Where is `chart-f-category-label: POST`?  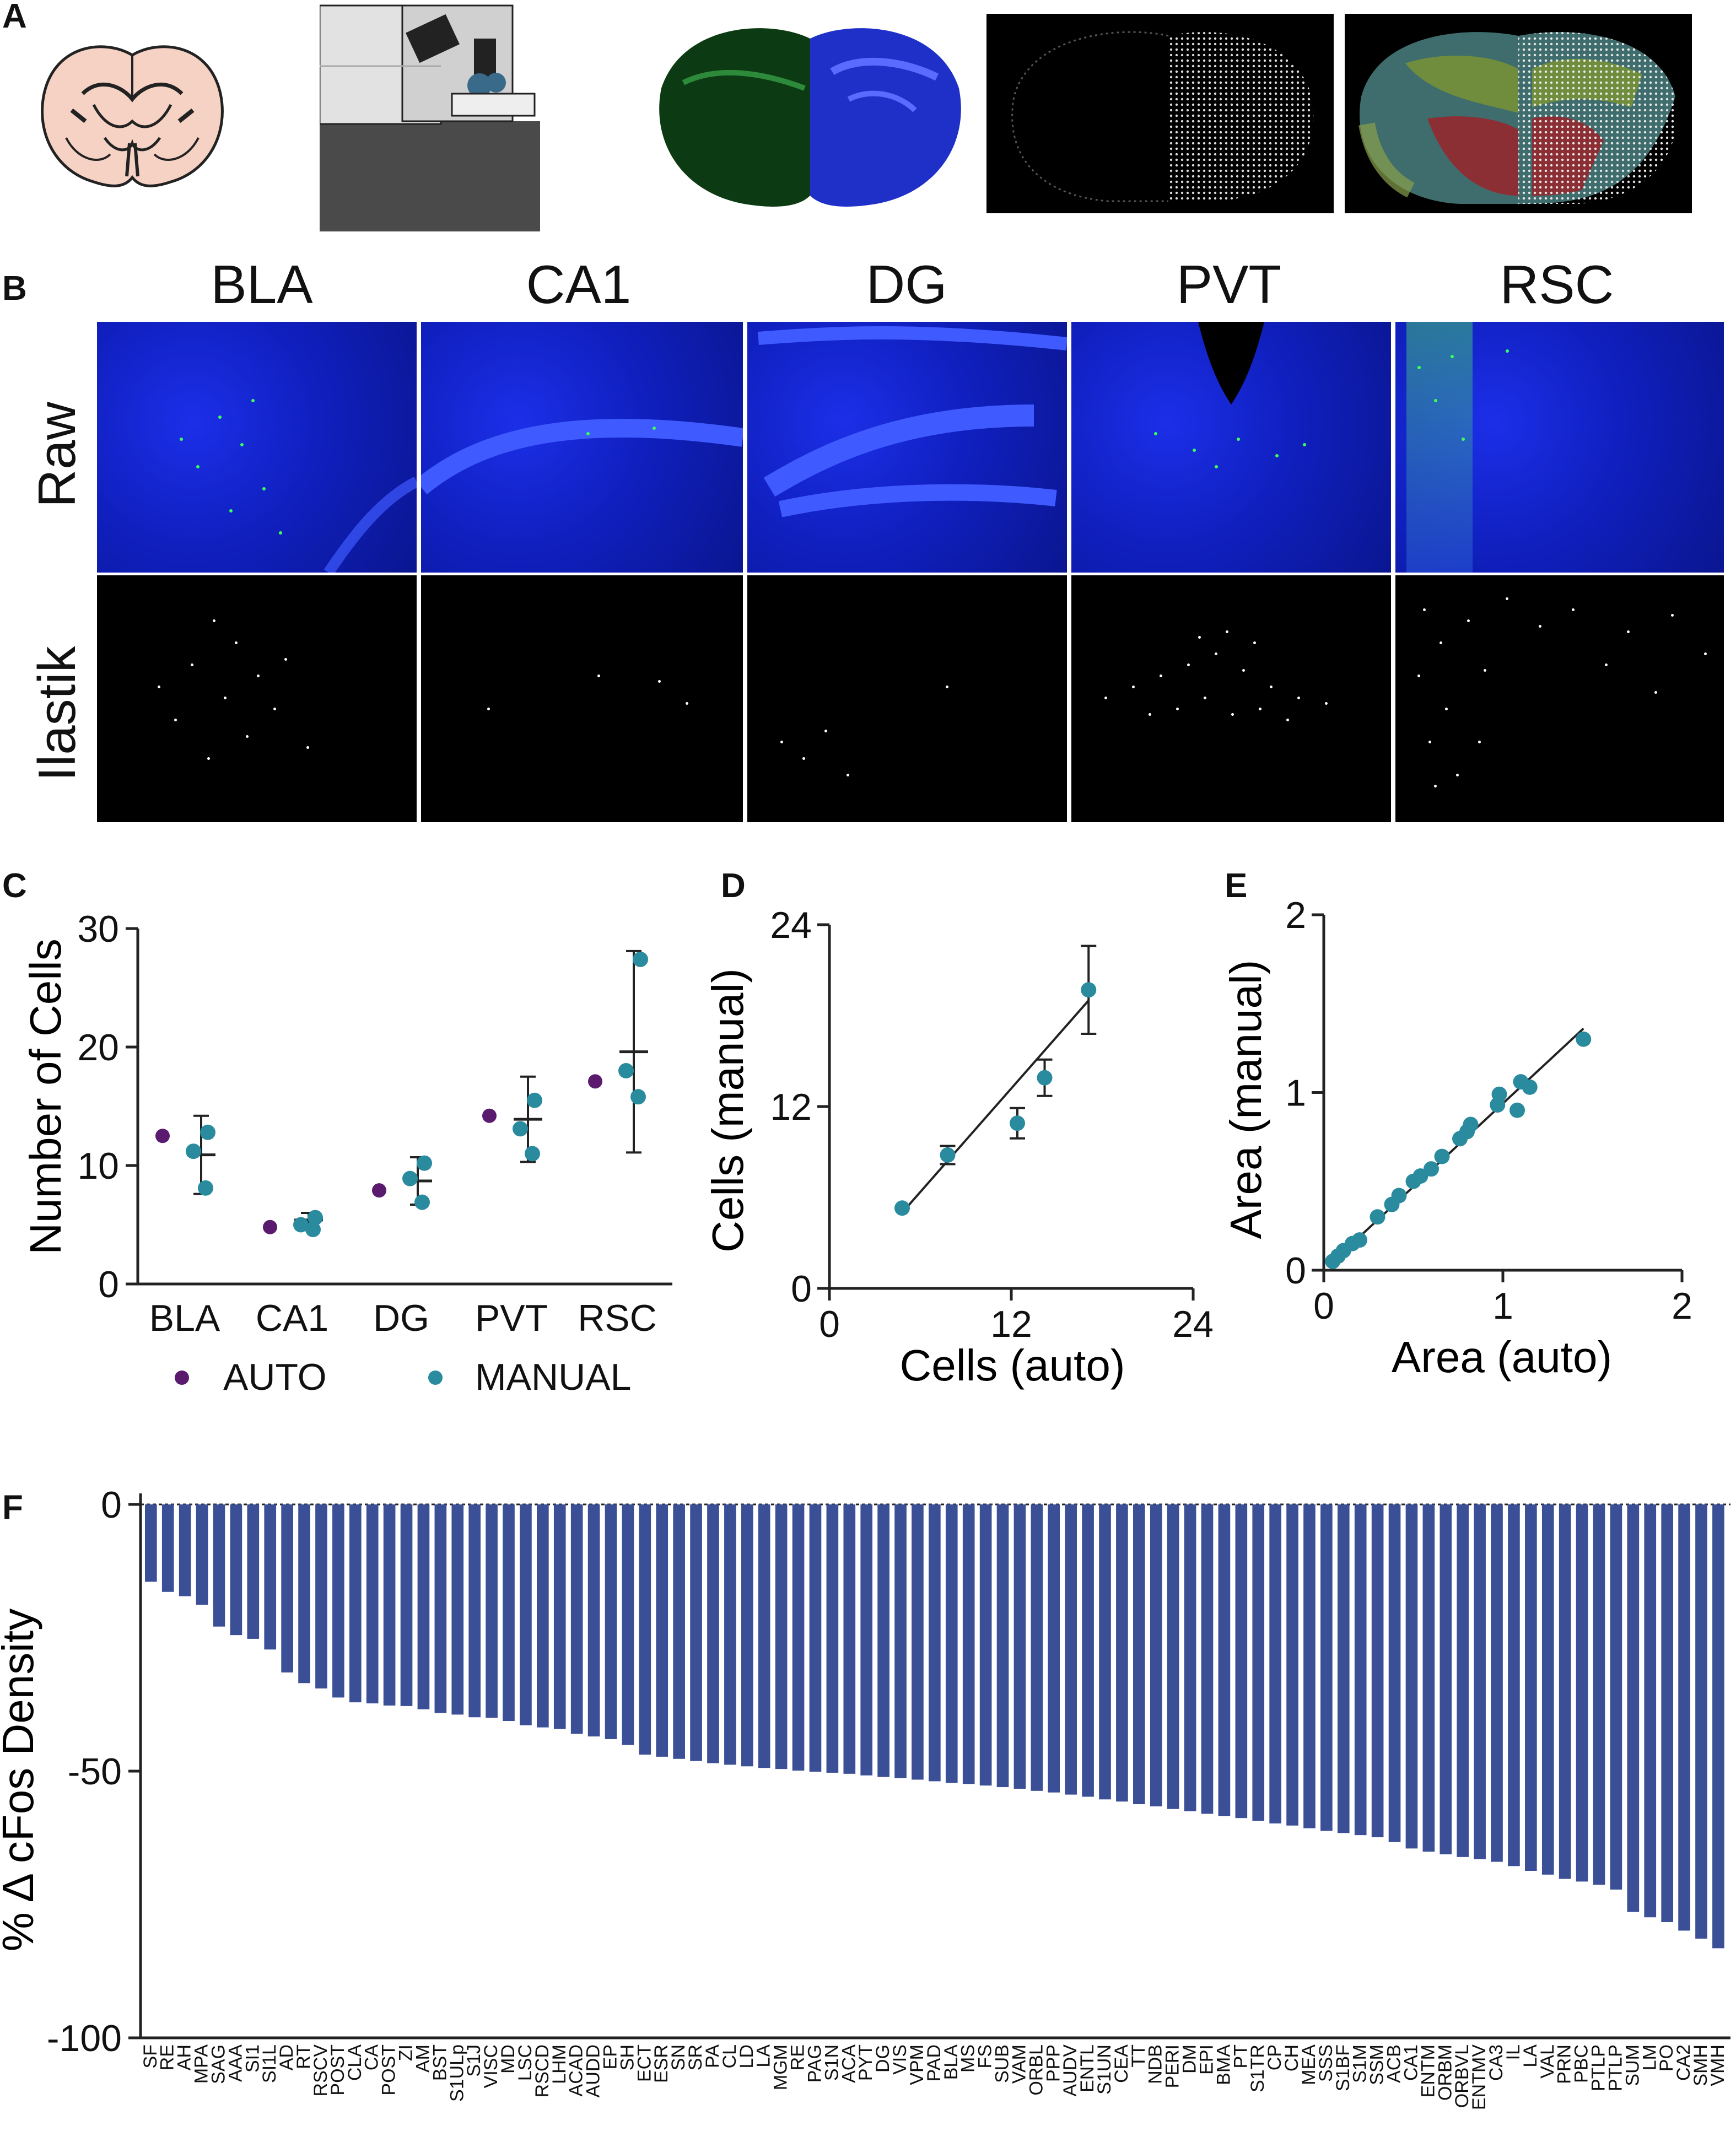
chart-f-category-label: POST is located at coordinates (389, 2070).